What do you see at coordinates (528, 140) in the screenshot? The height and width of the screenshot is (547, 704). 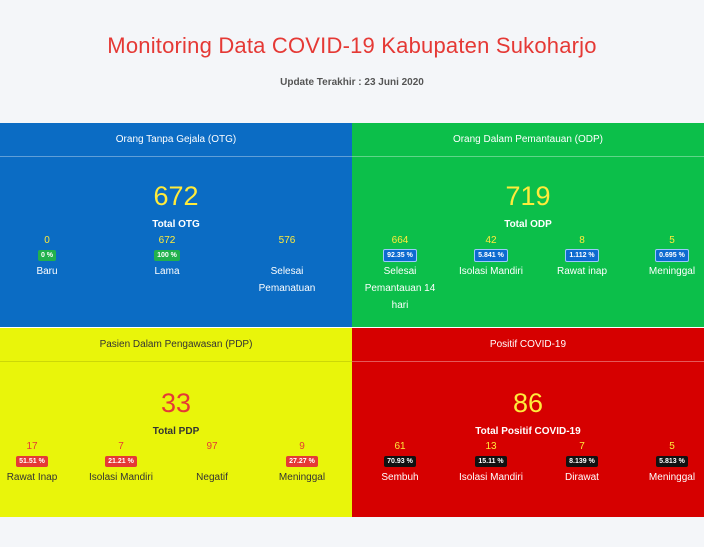 I see `odp-heading: Orang Dalam Pemantauan (ODP)` at bounding box center [528, 140].